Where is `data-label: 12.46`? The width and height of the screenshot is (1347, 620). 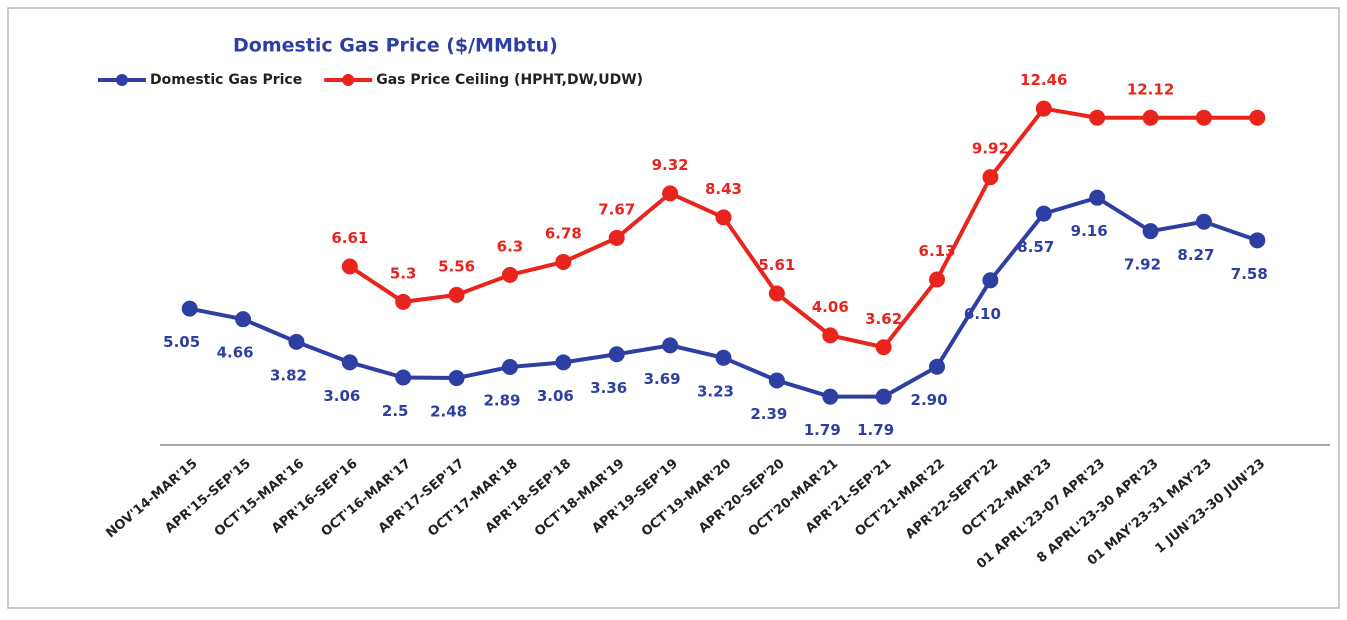 data-label: 12.46 is located at coordinates (1043, 80).